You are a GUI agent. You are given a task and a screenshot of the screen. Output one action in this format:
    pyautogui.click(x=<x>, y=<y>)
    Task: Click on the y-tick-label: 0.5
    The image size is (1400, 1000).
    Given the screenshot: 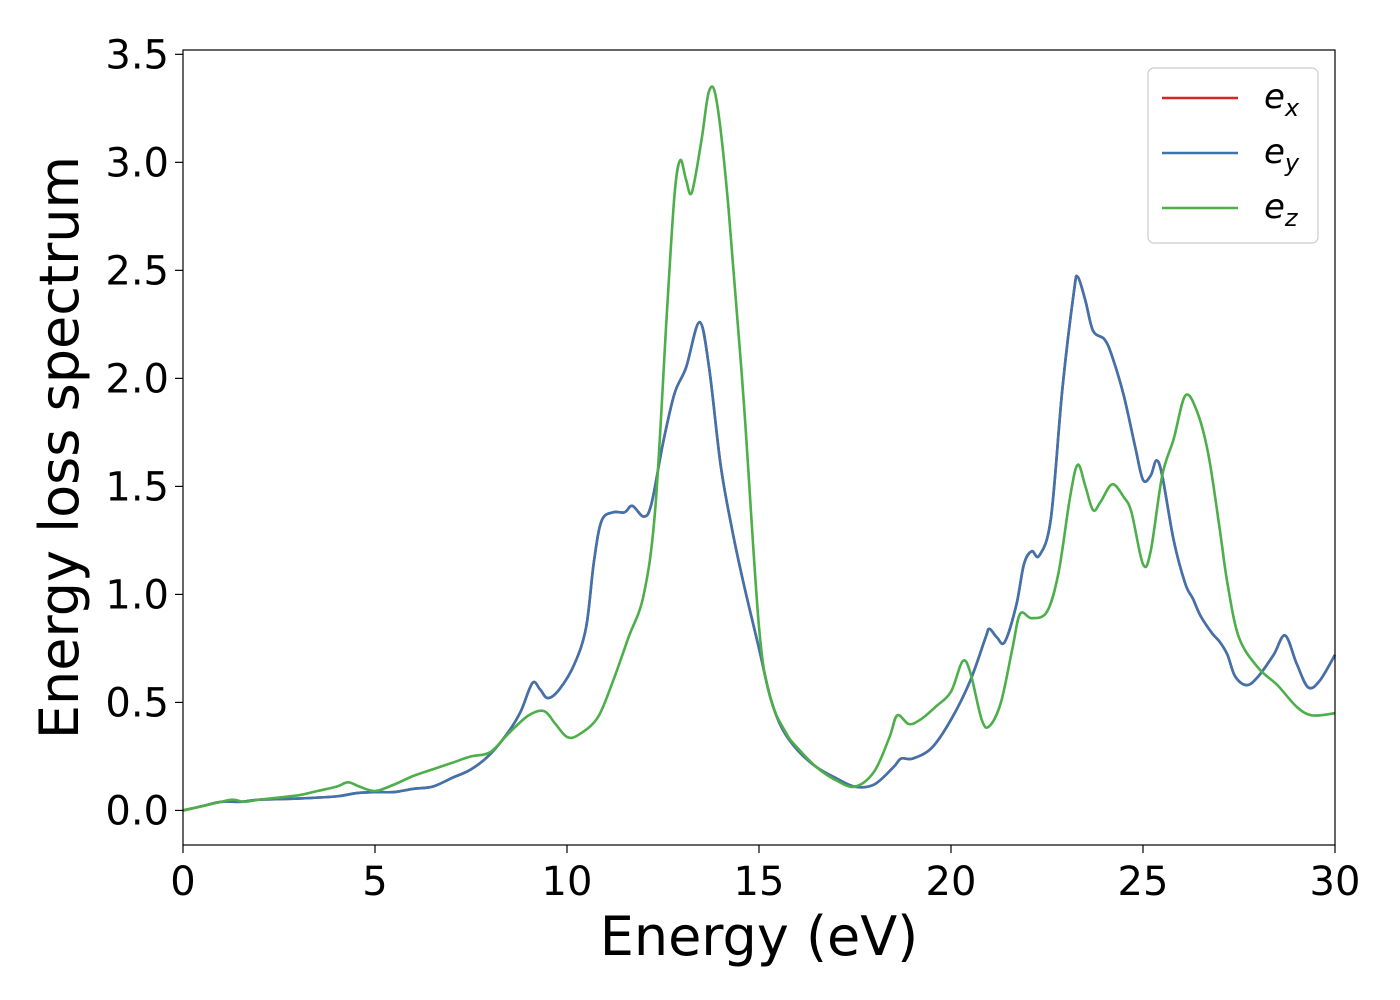 What is the action you would take?
    pyautogui.click(x=137, y=703)
    